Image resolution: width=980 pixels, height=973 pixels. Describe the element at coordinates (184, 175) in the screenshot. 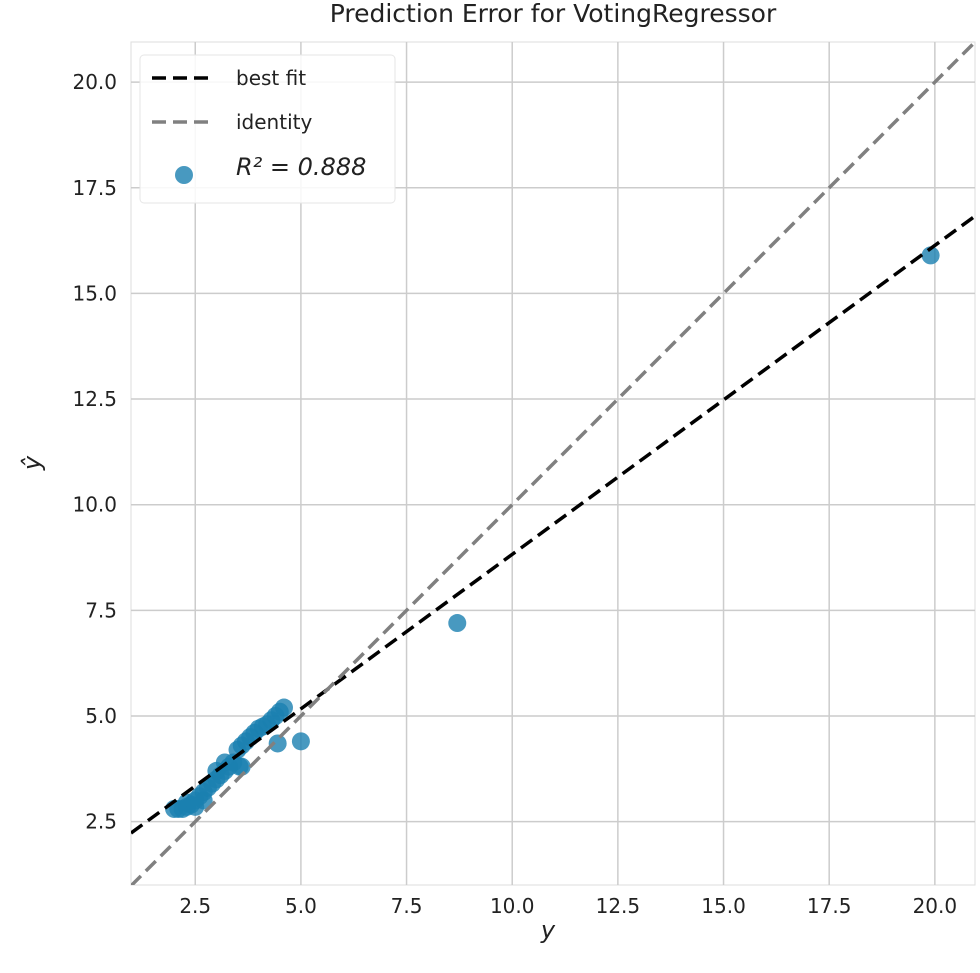

I see `legend-swatch` at that location.